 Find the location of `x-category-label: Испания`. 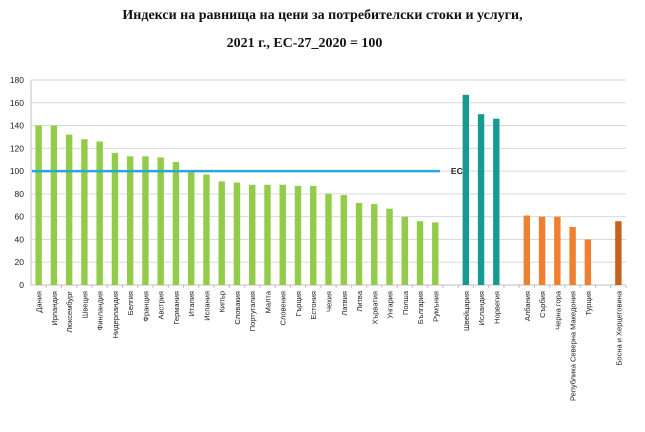

x-category-label: Испания is located at coordinates (206, 306).